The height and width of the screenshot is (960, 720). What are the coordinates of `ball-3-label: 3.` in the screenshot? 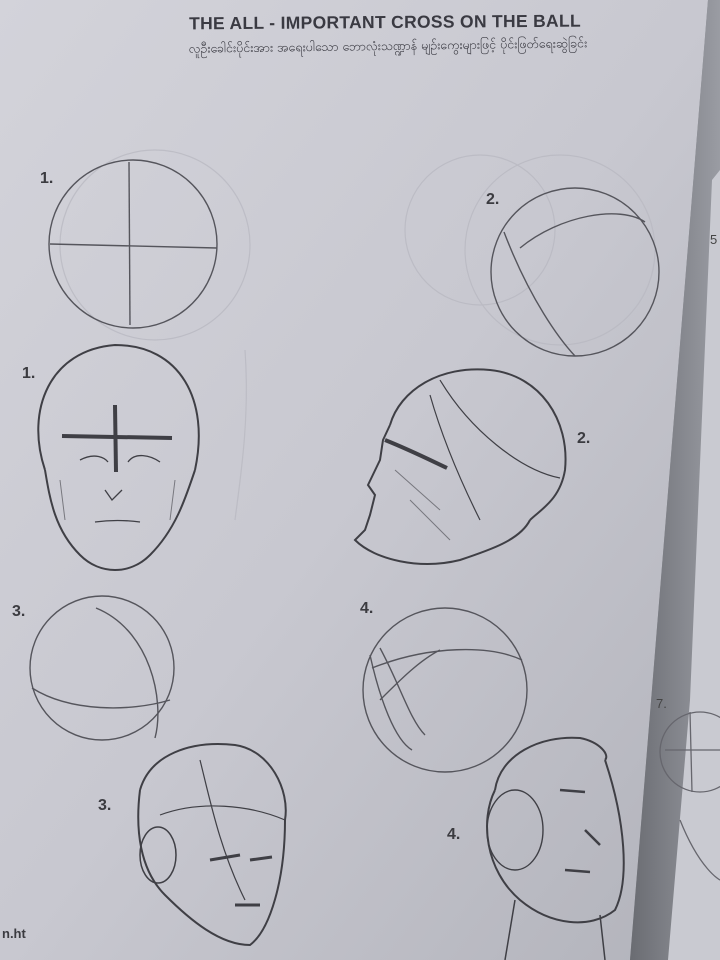 It's located at (19, 611).